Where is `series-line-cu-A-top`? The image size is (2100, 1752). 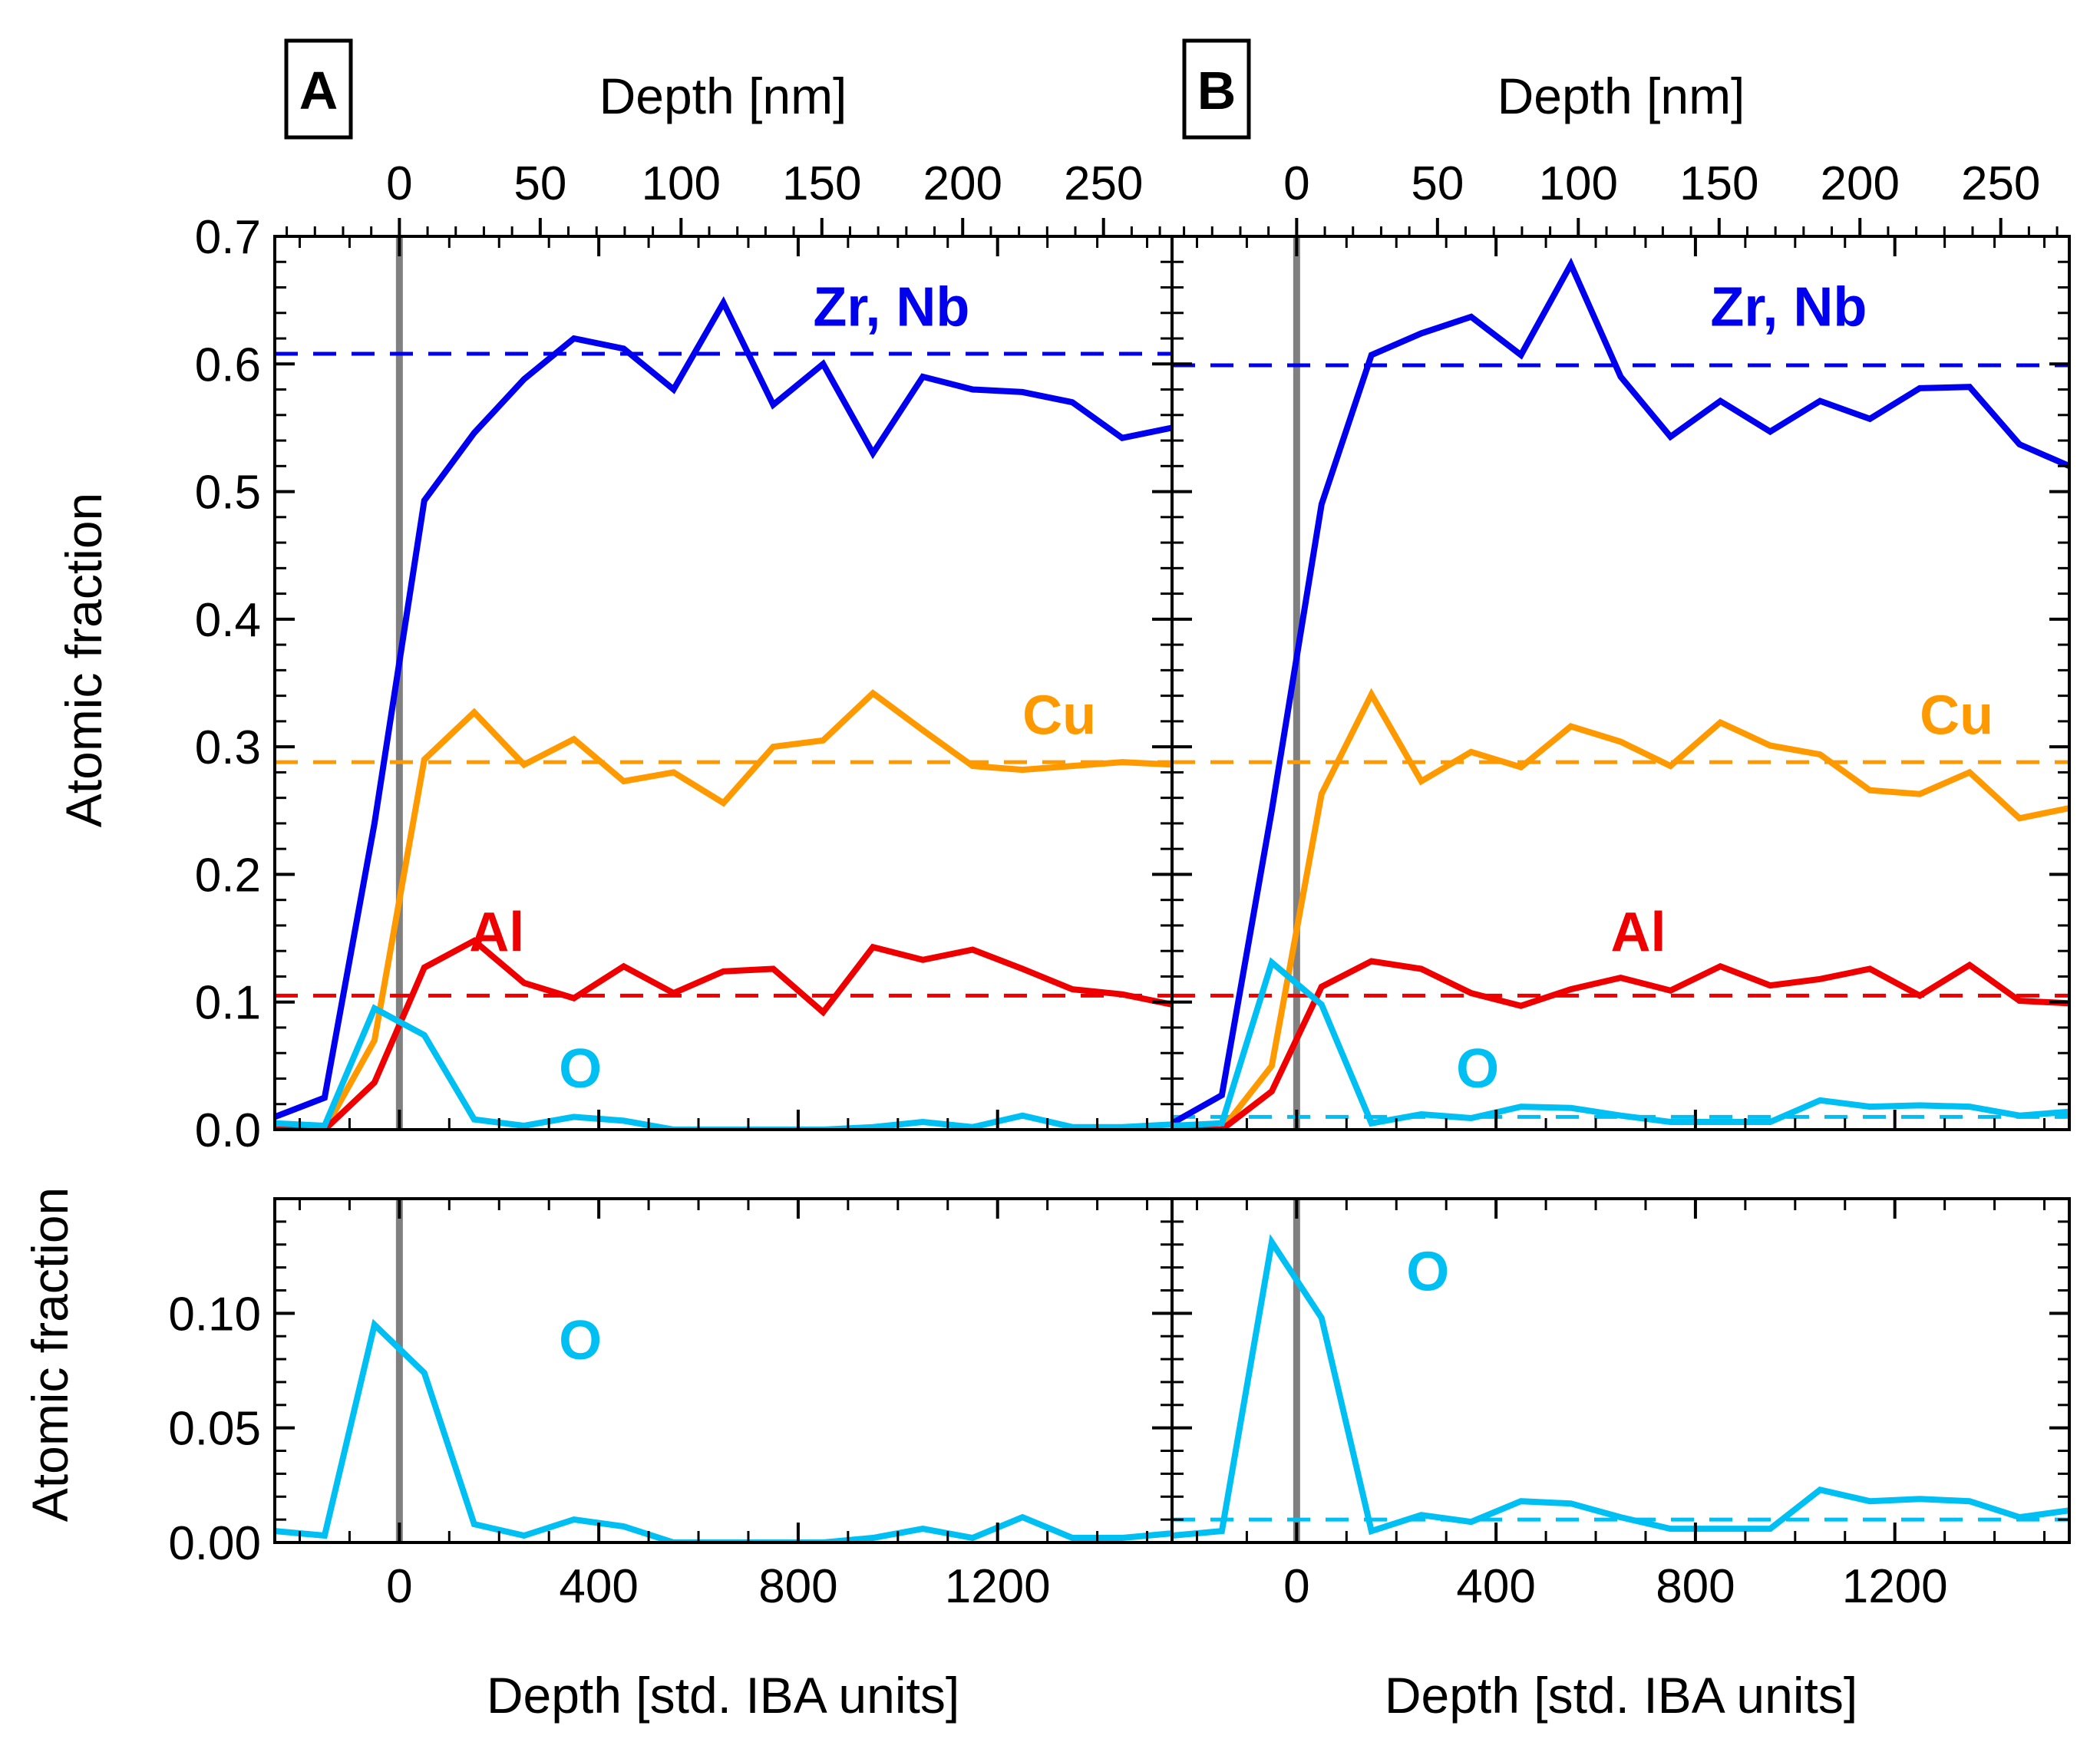
series-line-cu-A-top is located at coordinates (724, 909).